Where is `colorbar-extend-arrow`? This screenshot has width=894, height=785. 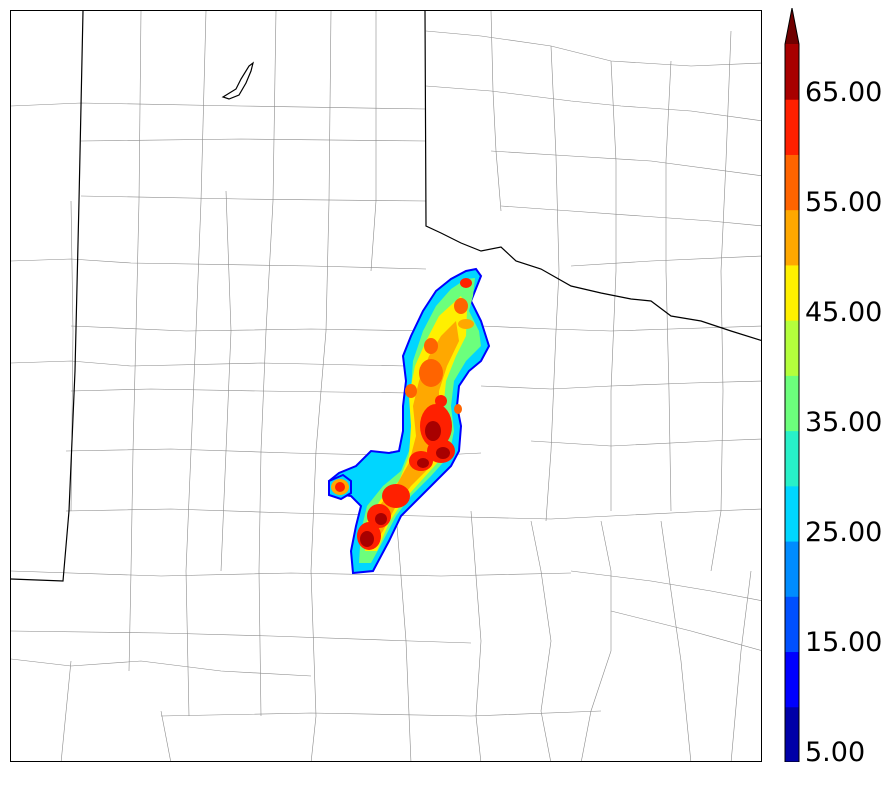 colorbar-extend-arrow is located at coordinates (792, 26).